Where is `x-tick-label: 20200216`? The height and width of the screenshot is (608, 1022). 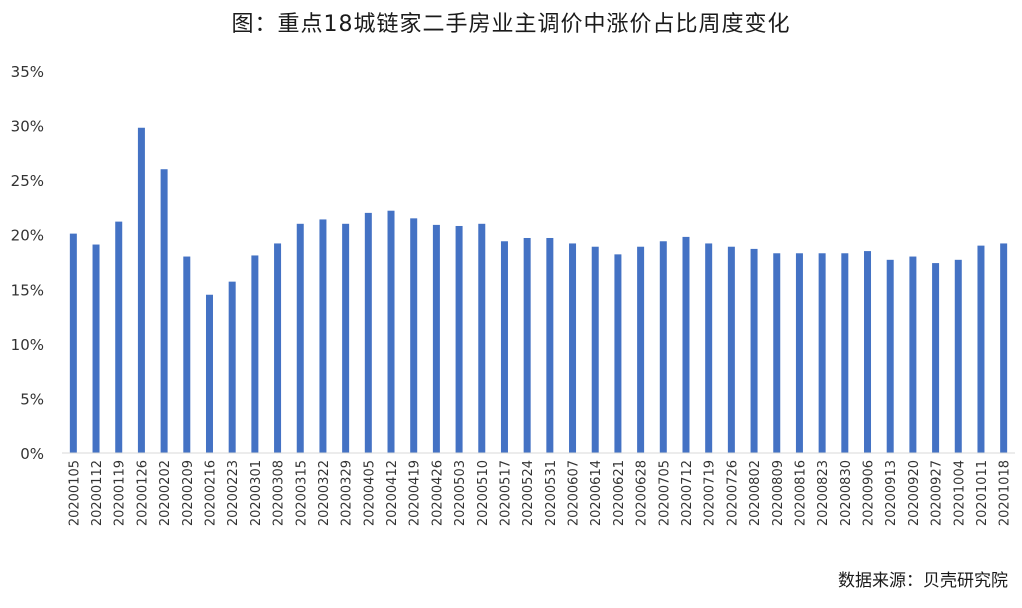
x-tick-label: 20200216 is located at coordinates (210, 493).